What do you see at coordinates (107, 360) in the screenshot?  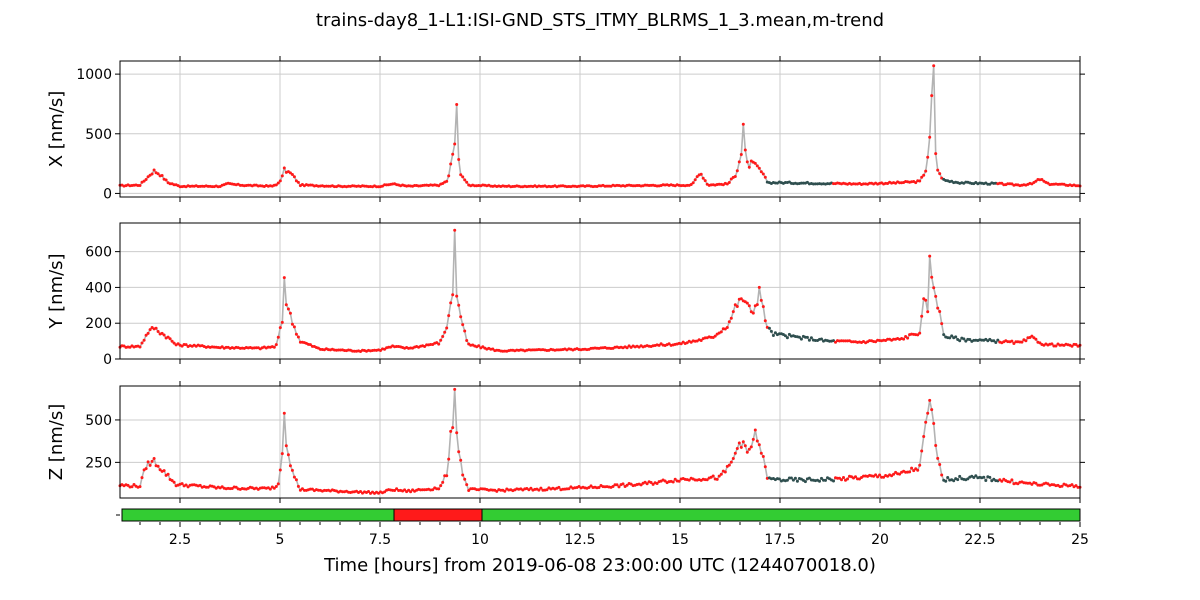 I see `y-tick-label: 0` at bounding box center [107, 360].